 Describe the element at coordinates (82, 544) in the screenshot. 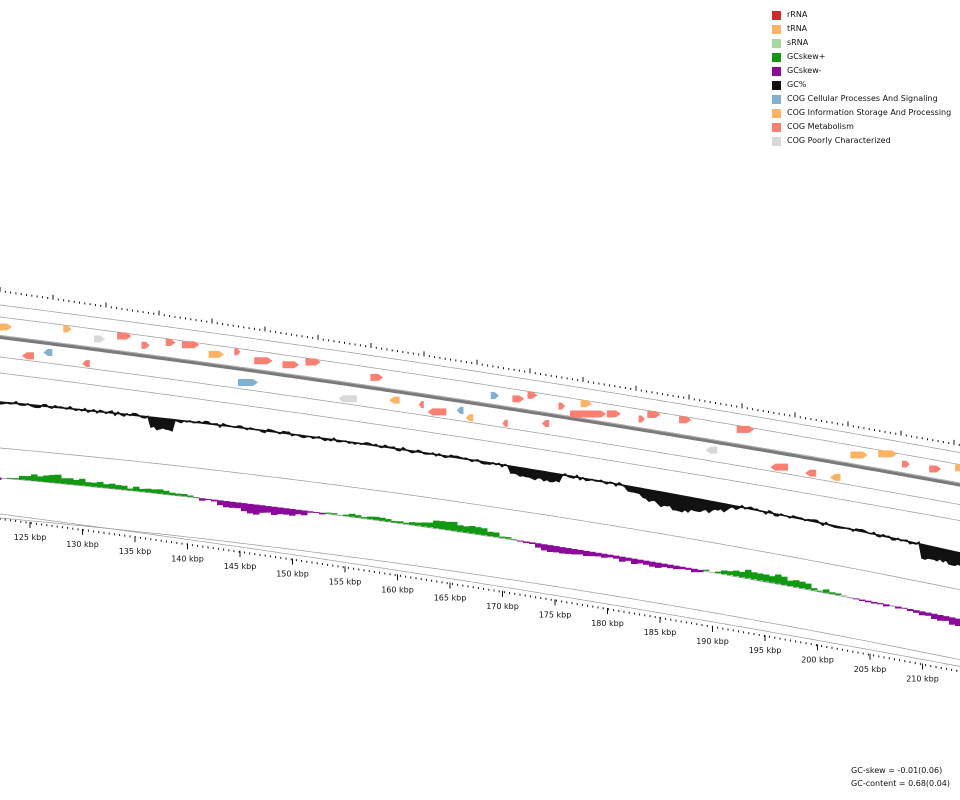

I see `kbp-label: 130 kbp` at that location.